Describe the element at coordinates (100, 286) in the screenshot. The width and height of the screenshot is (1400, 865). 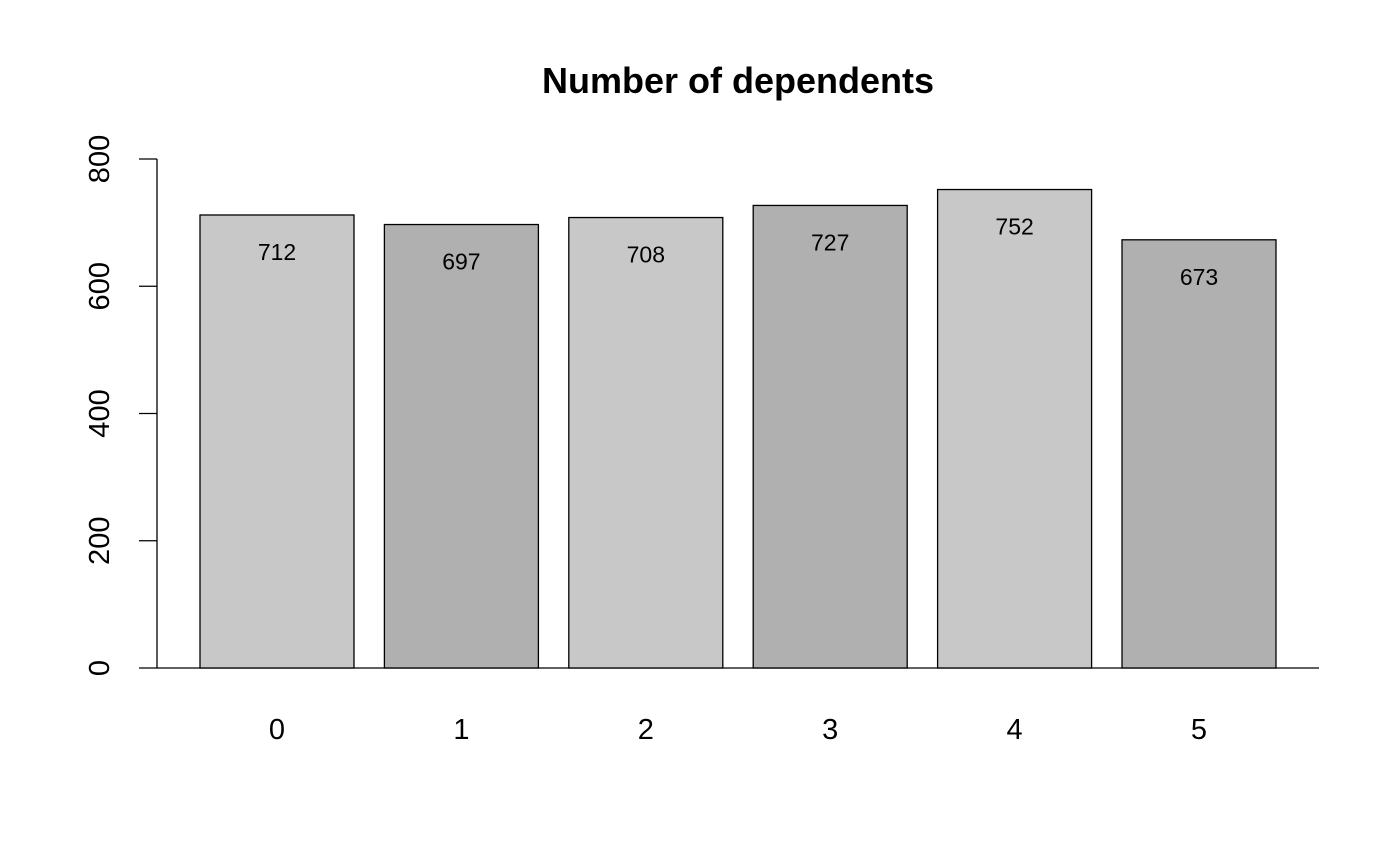
I see `y-tick-label: 600` at that location.